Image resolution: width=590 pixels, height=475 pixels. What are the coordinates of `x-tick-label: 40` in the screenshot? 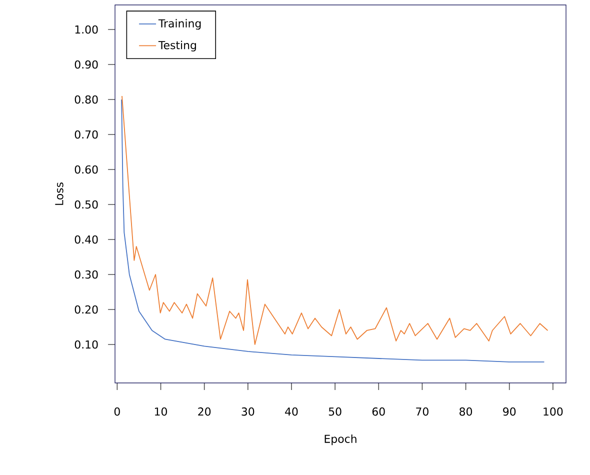 It's located at (291, 411).